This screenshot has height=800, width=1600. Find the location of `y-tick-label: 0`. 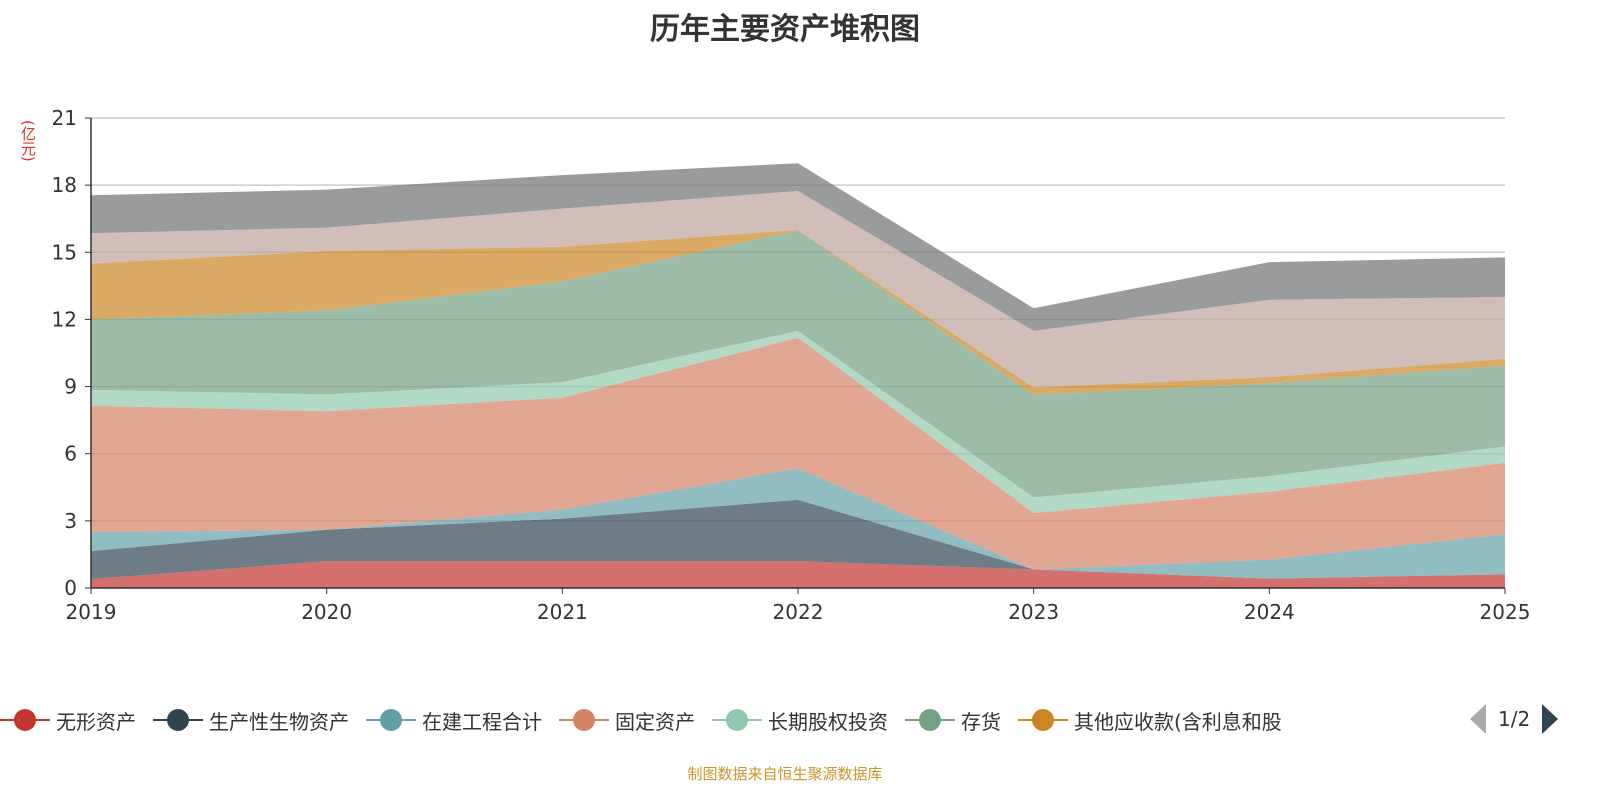

y-tick-label: 0 is located at coordinates (70, 588).